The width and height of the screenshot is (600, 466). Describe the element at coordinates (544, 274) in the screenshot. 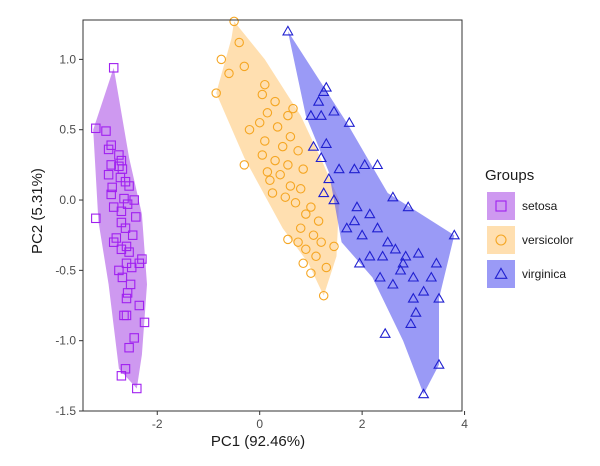

I see `legend-label: virginica` at that location.